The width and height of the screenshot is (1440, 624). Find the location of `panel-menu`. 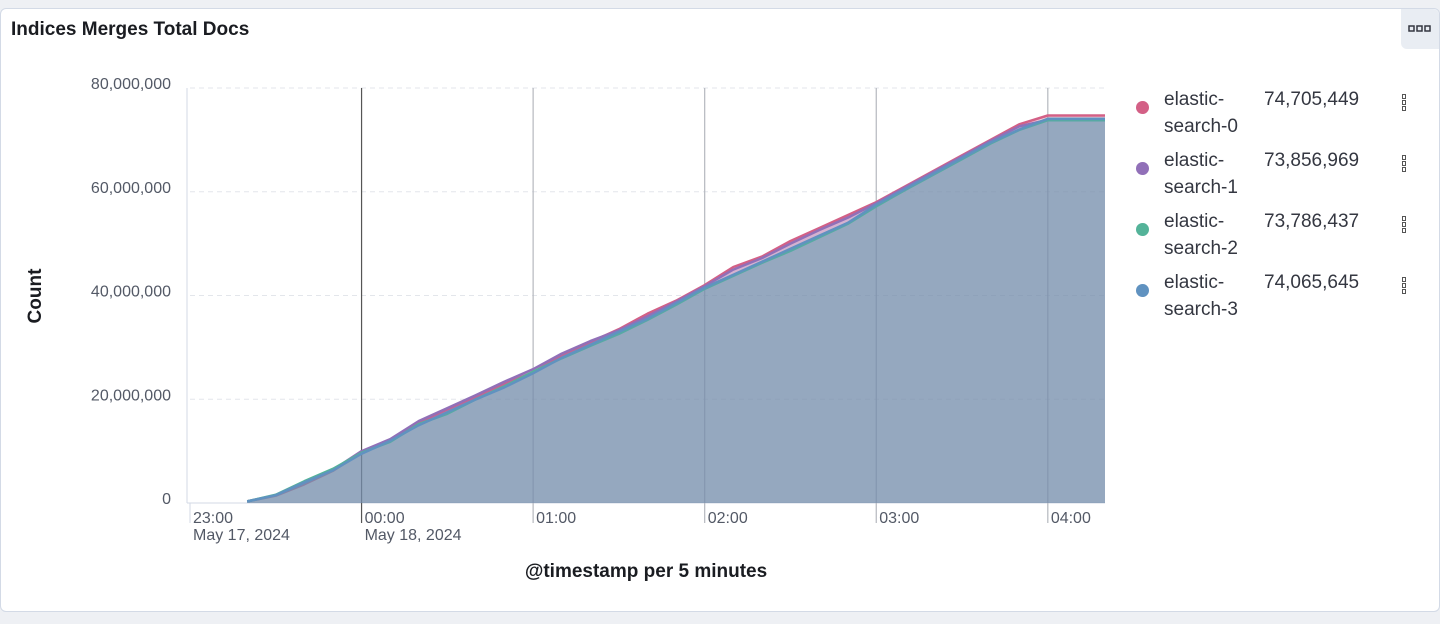

panel-menu is located at coordinates (1420, 29).